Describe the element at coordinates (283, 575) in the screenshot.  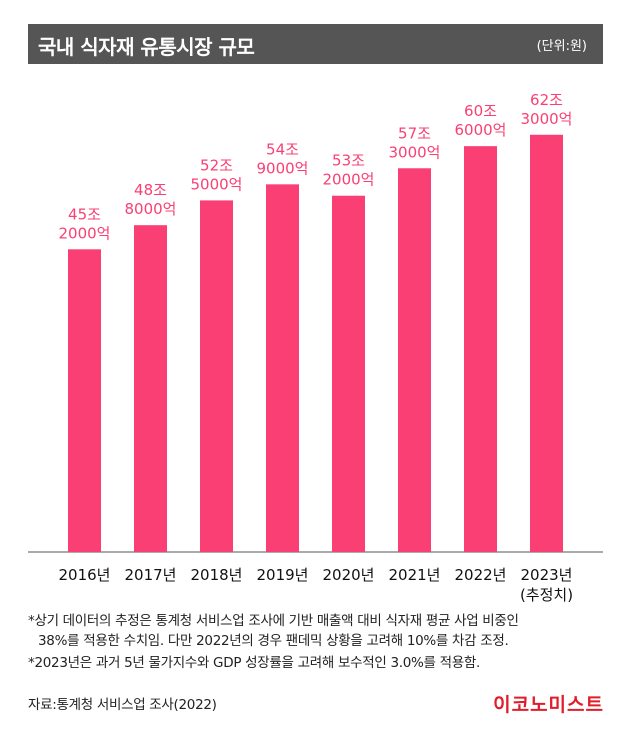
I see `category-label-3: 2019년` at that location.